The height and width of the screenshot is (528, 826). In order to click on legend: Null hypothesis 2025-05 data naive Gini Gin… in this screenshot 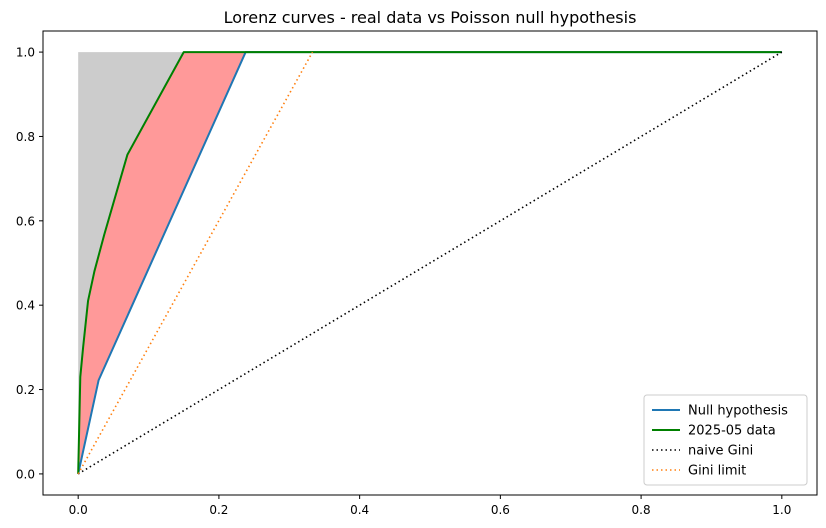, I will do `click(725, 440)`.